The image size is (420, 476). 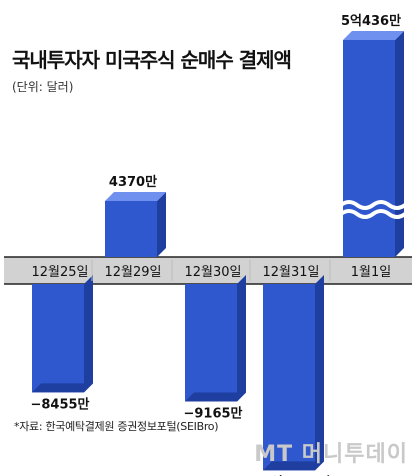 I want to click on bar-12월29일, so click(x=135, y=224).